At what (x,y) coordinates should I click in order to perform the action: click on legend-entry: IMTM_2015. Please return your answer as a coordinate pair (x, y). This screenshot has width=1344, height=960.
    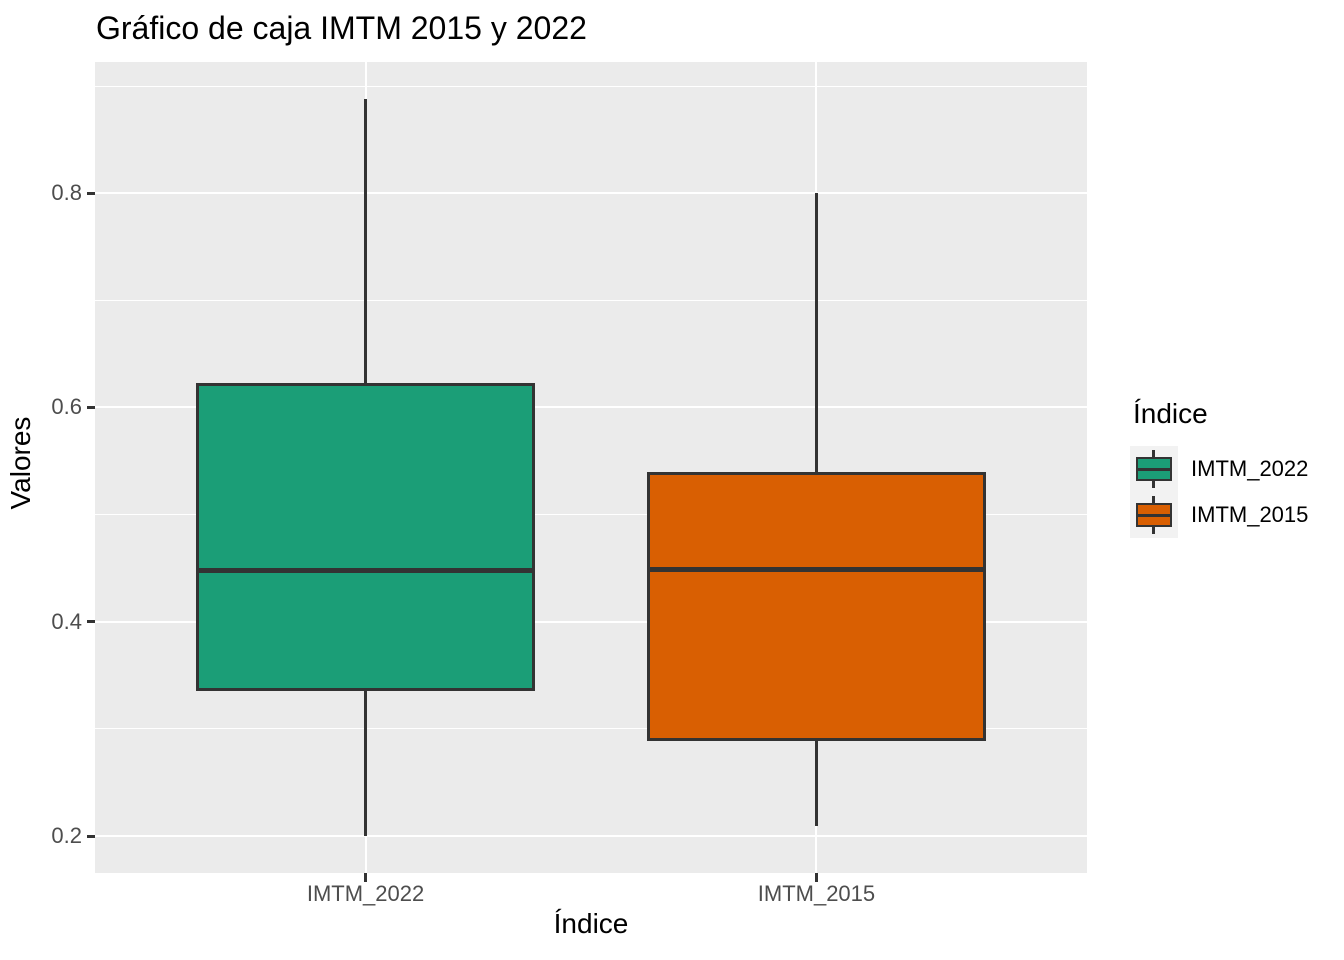
    Looking at the image, I should click on (1219, 515).